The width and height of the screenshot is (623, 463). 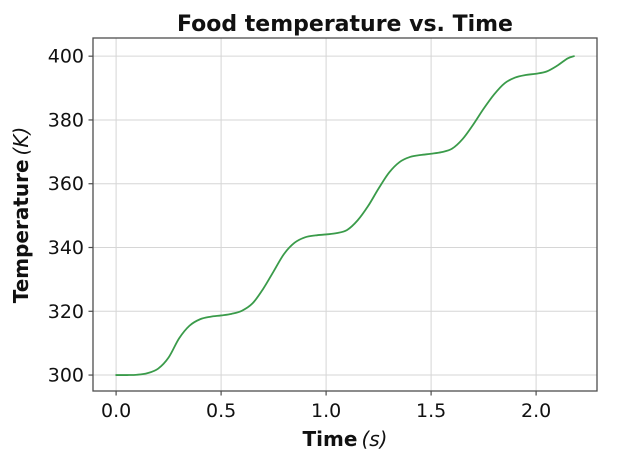 I want to click on x-tick-label: 1.5, so click(x=431, y=411).